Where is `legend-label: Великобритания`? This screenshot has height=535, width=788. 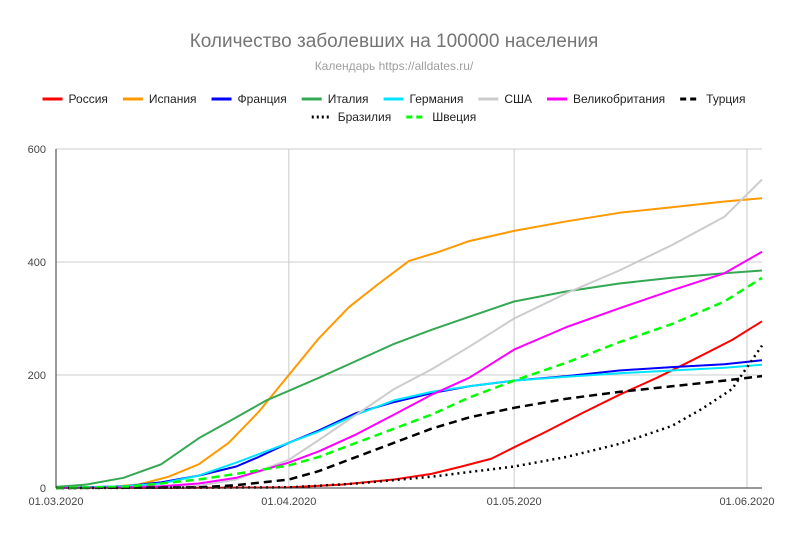
legend-label: Великобритания is located at coordinates (619, 99).